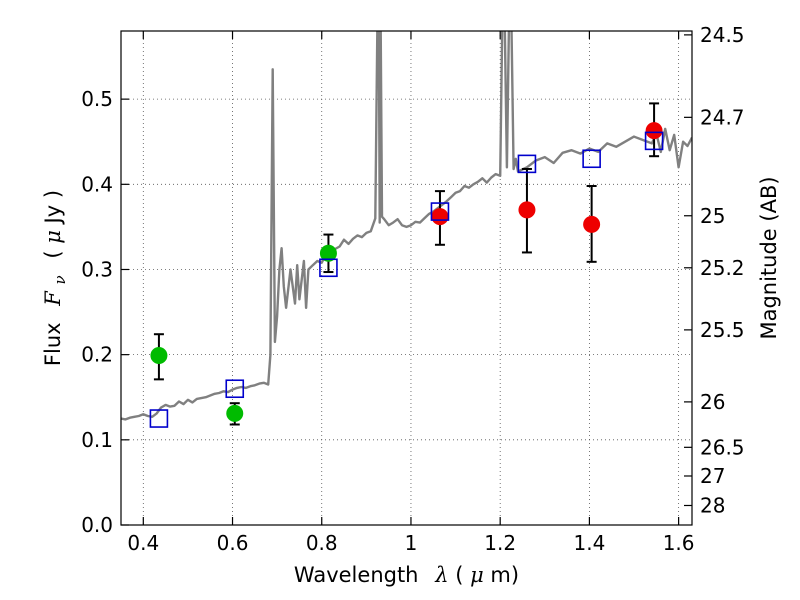 Image resolution: width=800 pixels, height=600 pixels. What do you see at coordinates (322, 543) in the screenshot?
I see `x-tick-label-2: 0.8` at bounding box center [322, 543].